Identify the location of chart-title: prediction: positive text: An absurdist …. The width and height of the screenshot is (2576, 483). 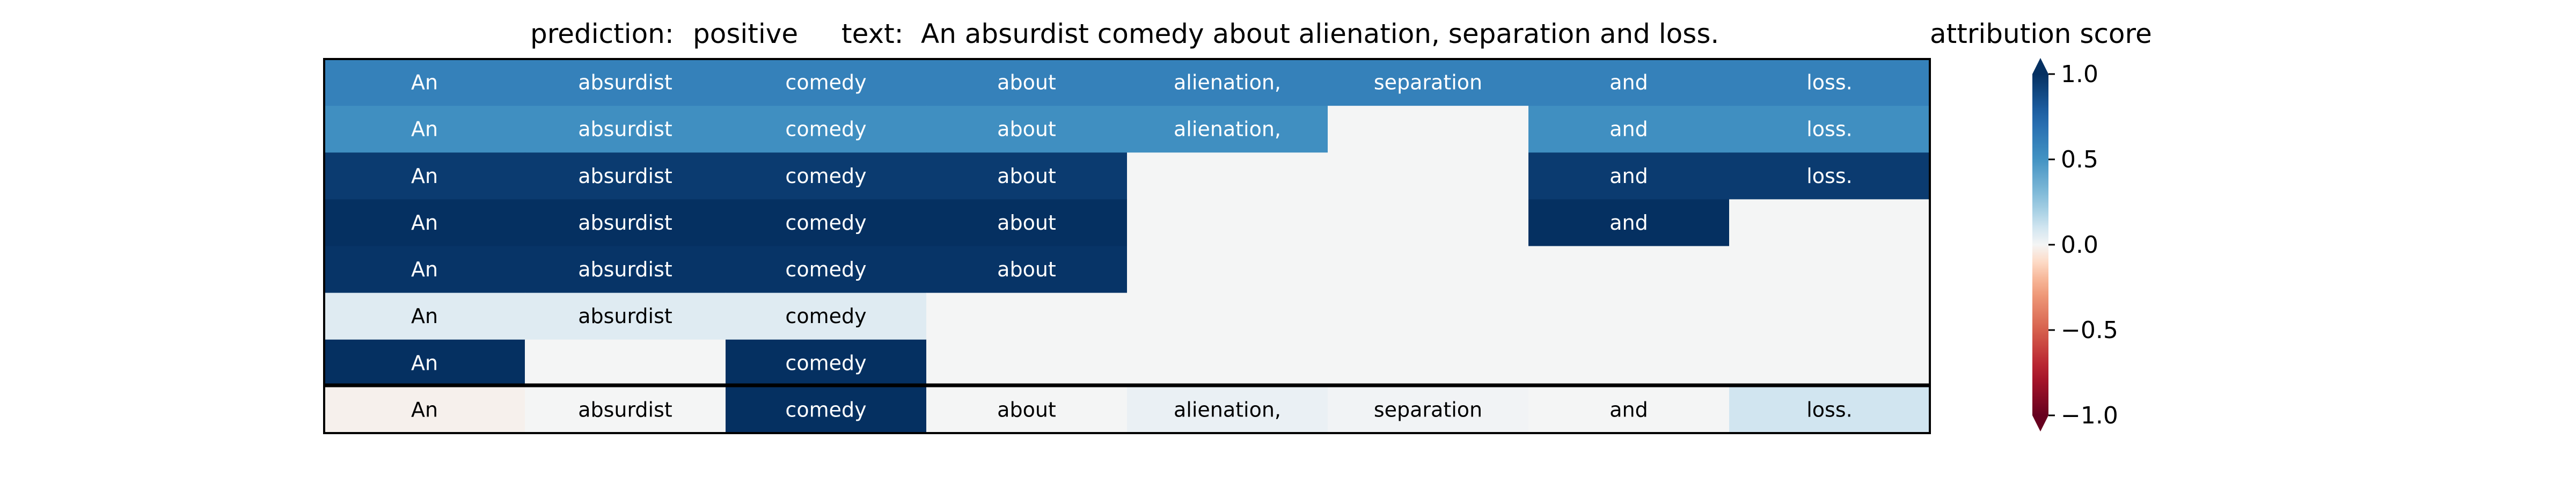
(1124, 33).